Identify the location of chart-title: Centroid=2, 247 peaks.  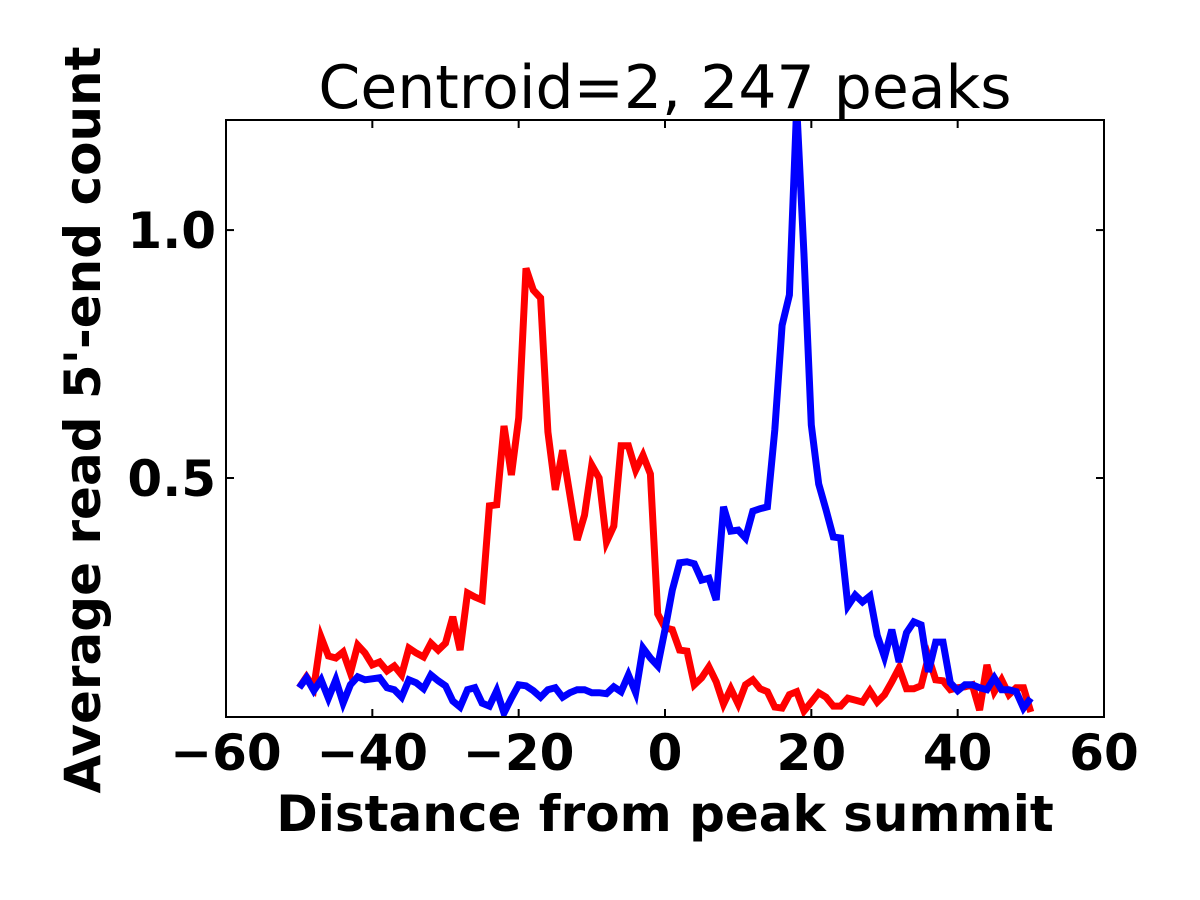
(664, 88).